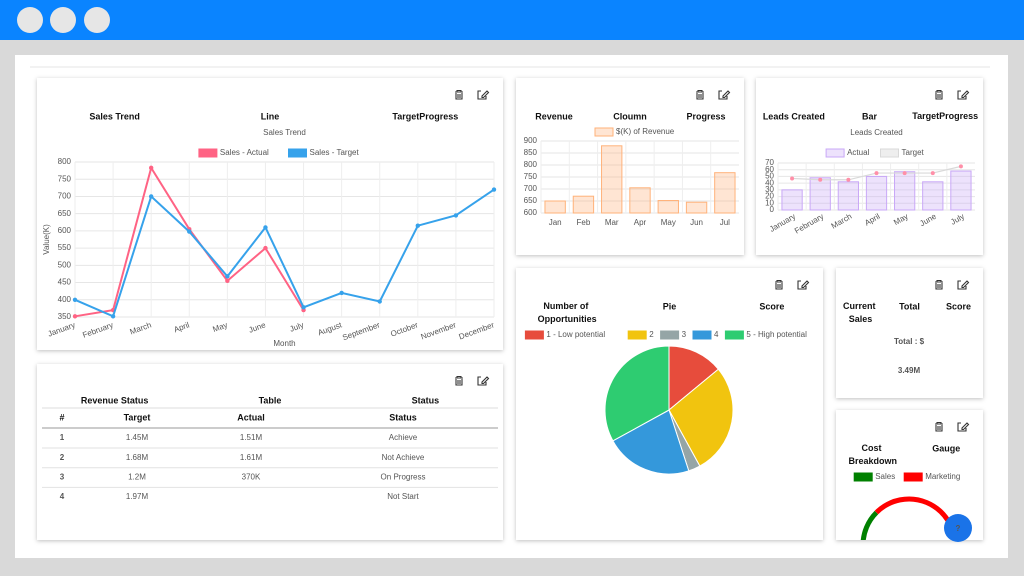  I want to click on y-tick-label: 900, so click(531, 140).